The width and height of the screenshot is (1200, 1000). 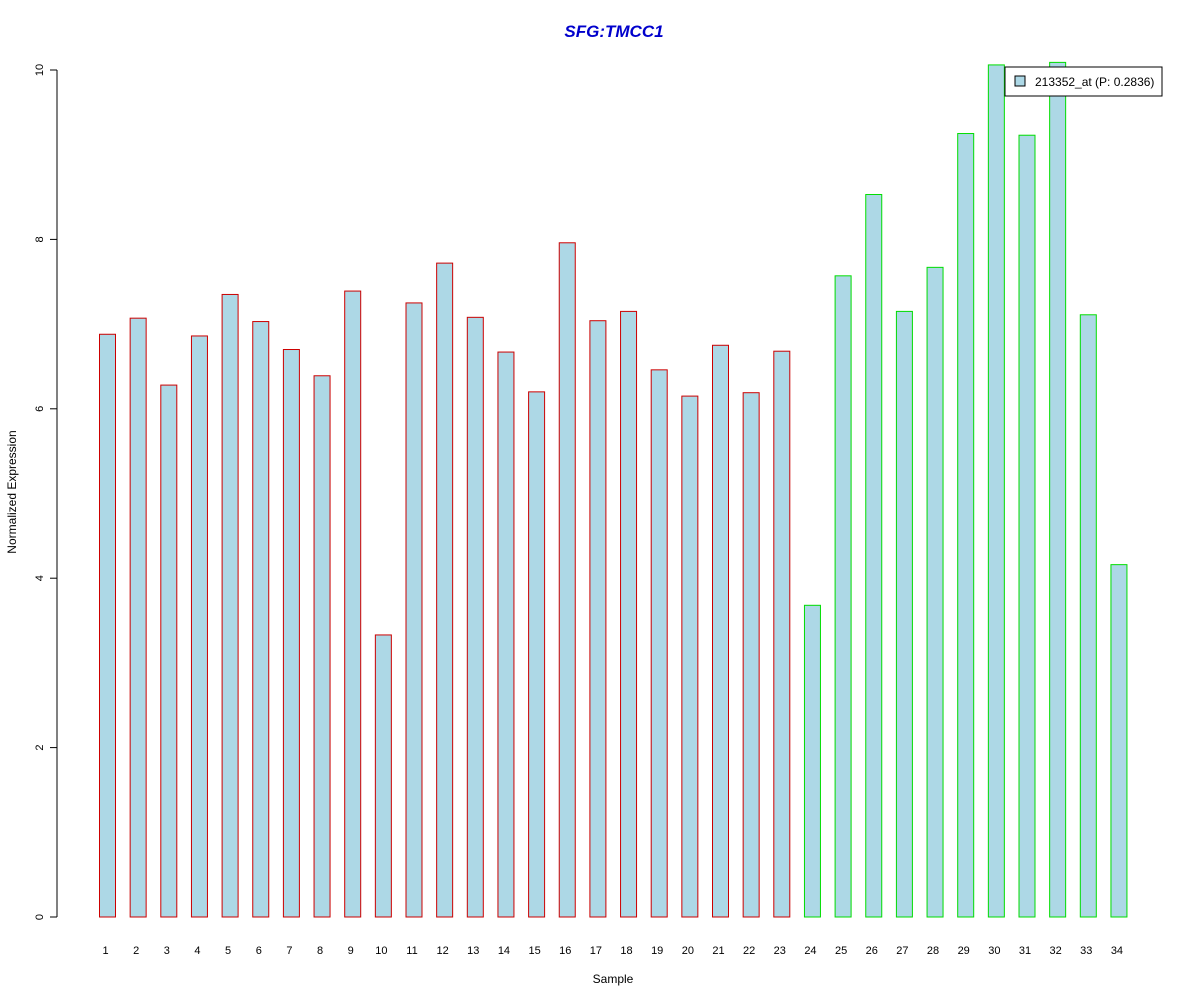 What do you see at coordinates (197, 951) in the screenshot?
I see `x-tick-label: 4` at bounding box center [197, 951].